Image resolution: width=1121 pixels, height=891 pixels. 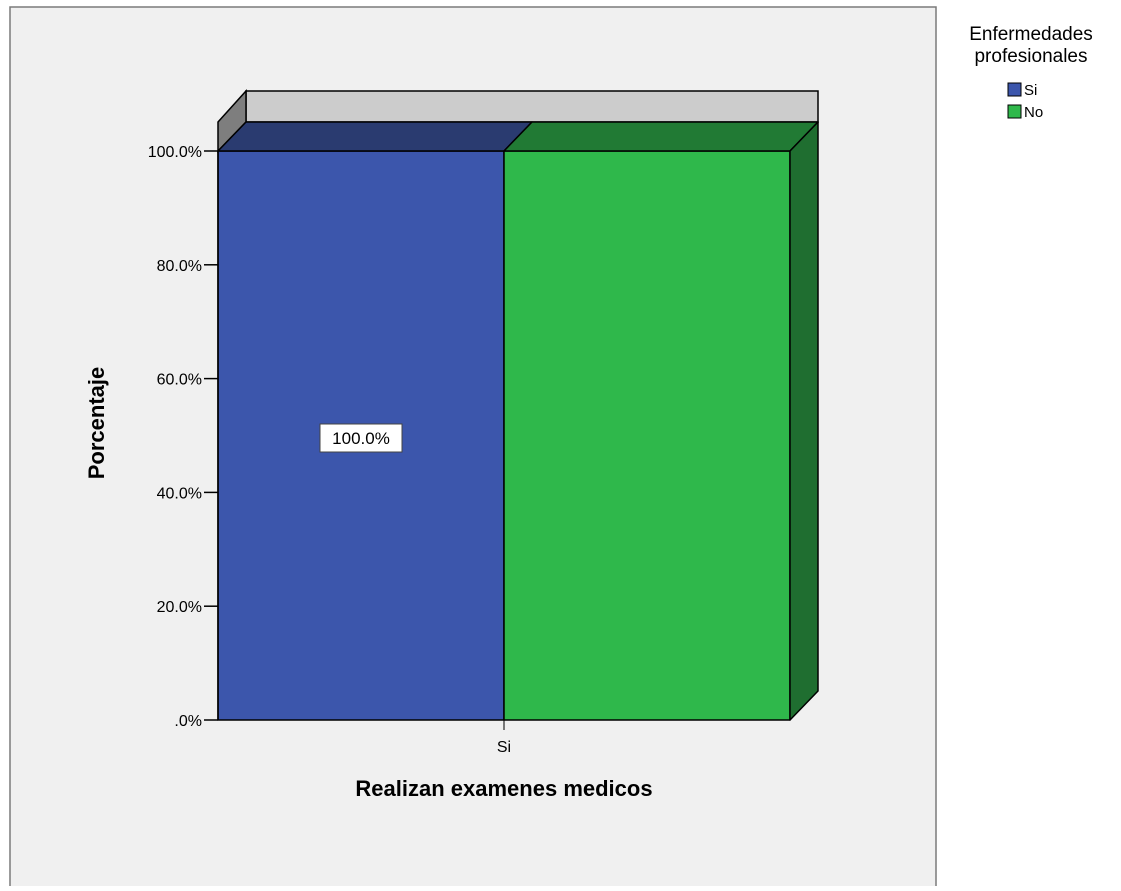 What do you see at coordinates (1031, 72) in the screenshot?
I see `legend: Enfermedades profesionales Si No` at bounding box center [1031, 72].